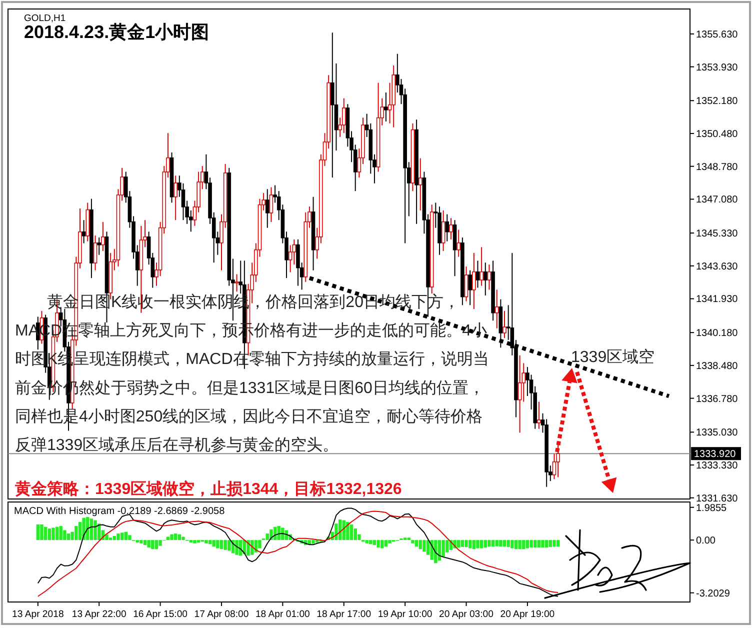 The height and width of the screenshot is (630, 754). Describe the element at coordinates (717, 266) in the screenshot. I see `y-tick-label: 1343.630` at that location.